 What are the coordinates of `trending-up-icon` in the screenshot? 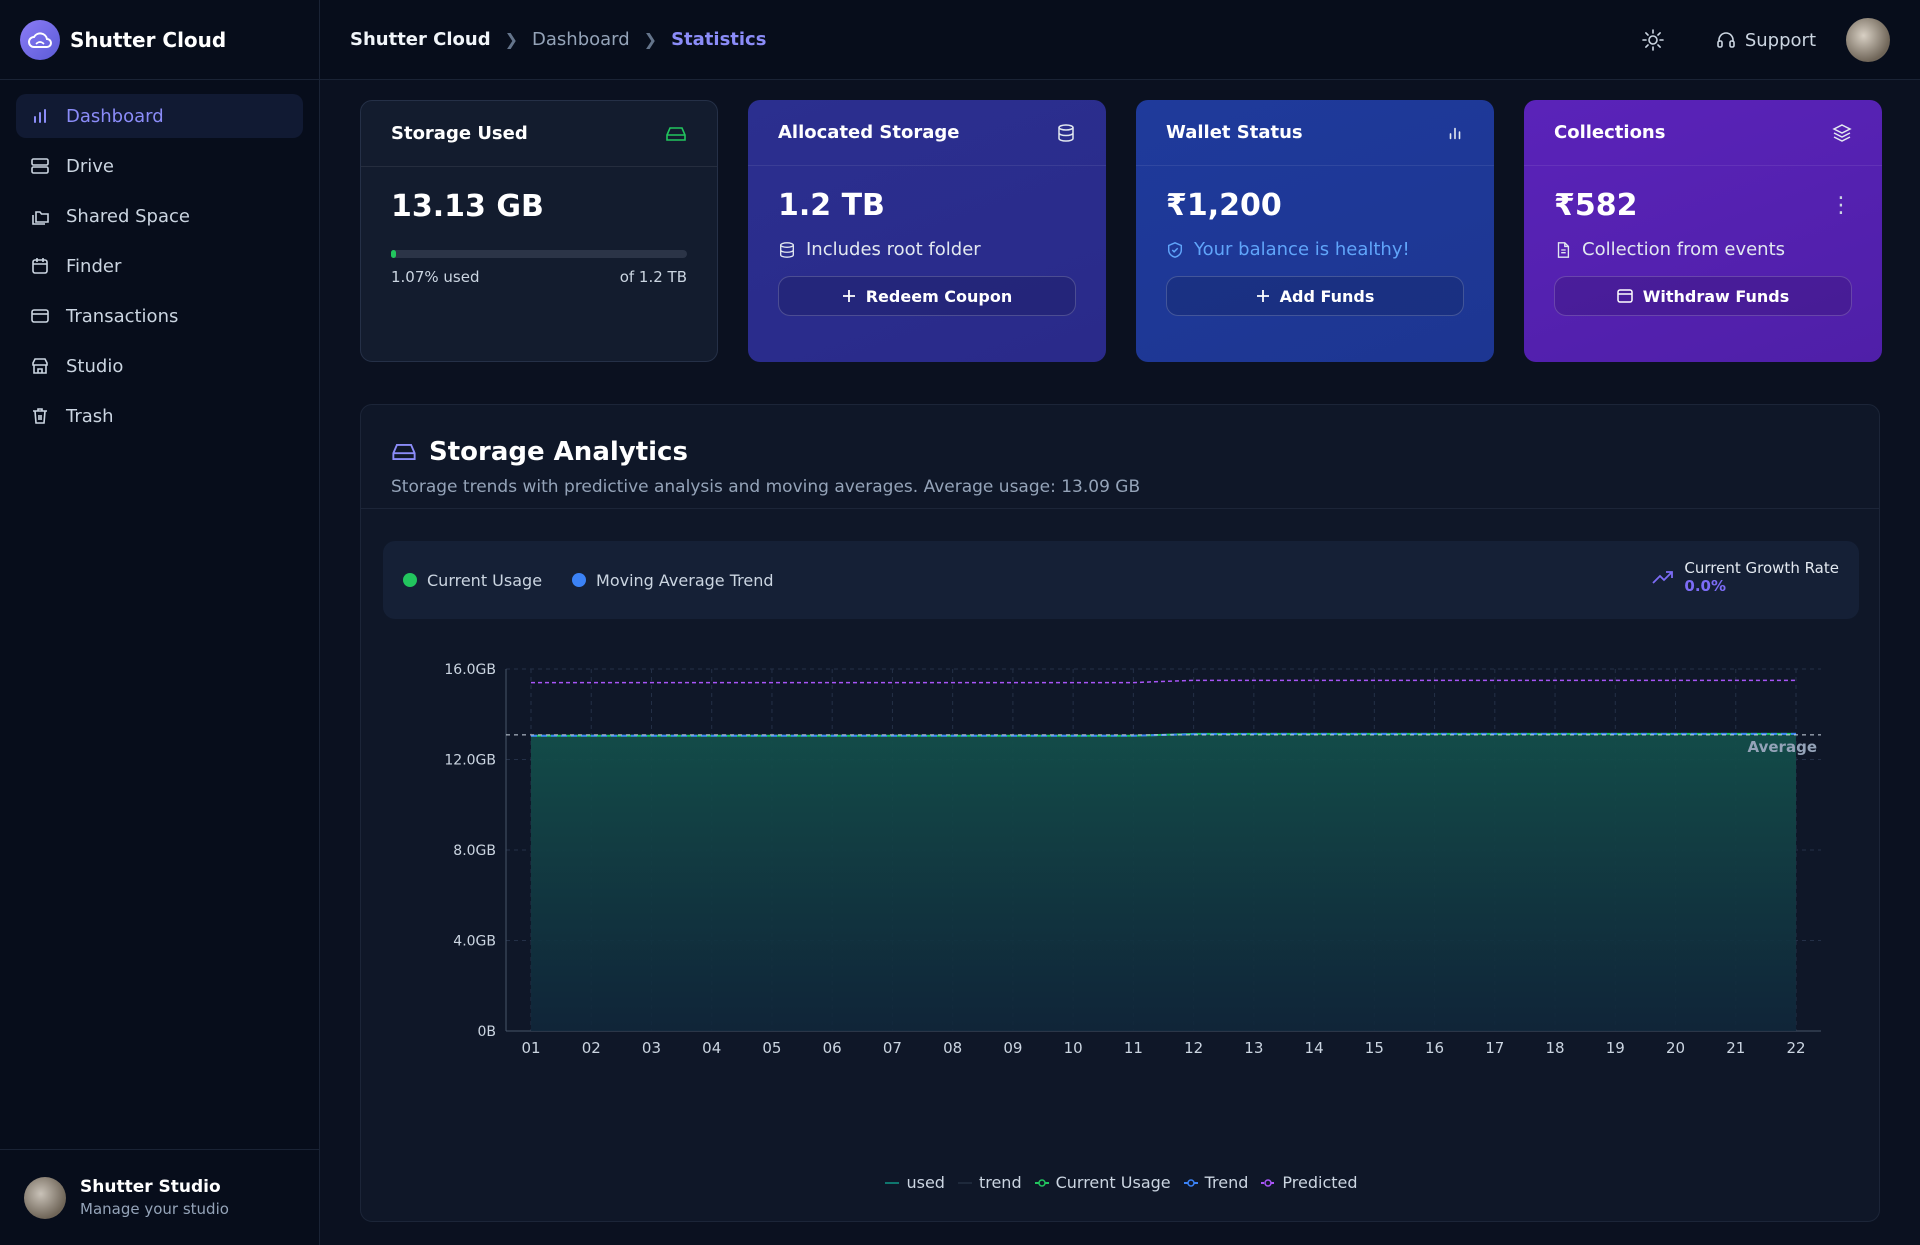 It's located at (1663, 577).